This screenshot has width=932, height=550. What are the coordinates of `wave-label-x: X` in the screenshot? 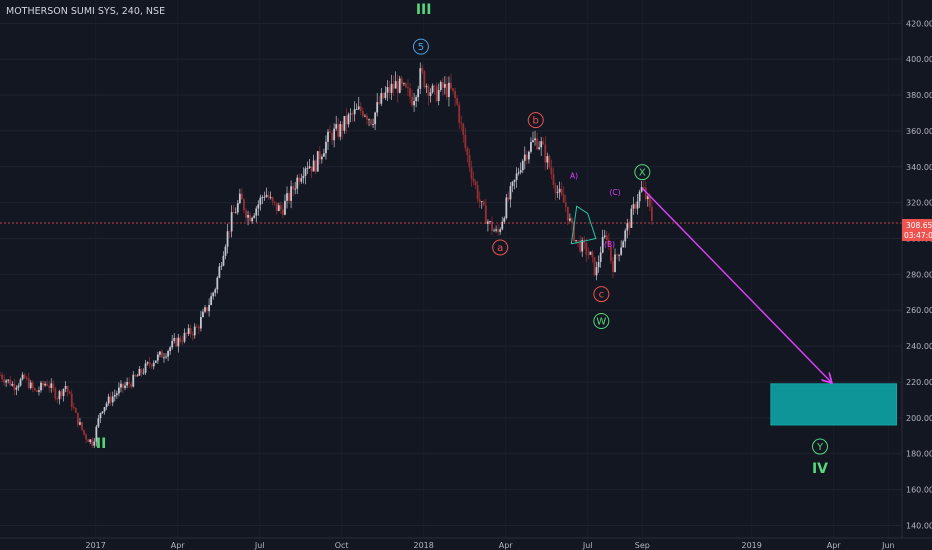 It's located at (642, 173).